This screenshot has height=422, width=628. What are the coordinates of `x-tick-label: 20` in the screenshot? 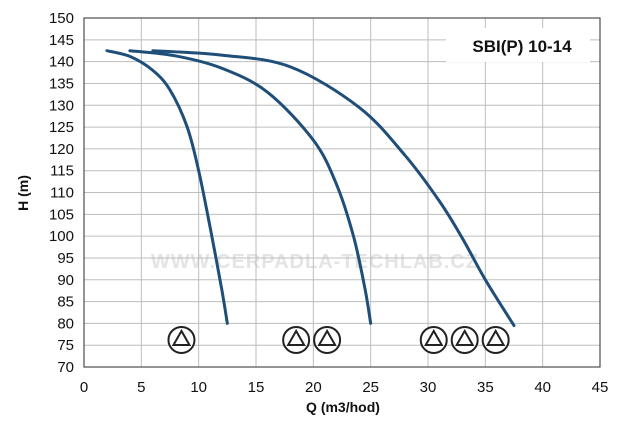 It's located at (313, 387).